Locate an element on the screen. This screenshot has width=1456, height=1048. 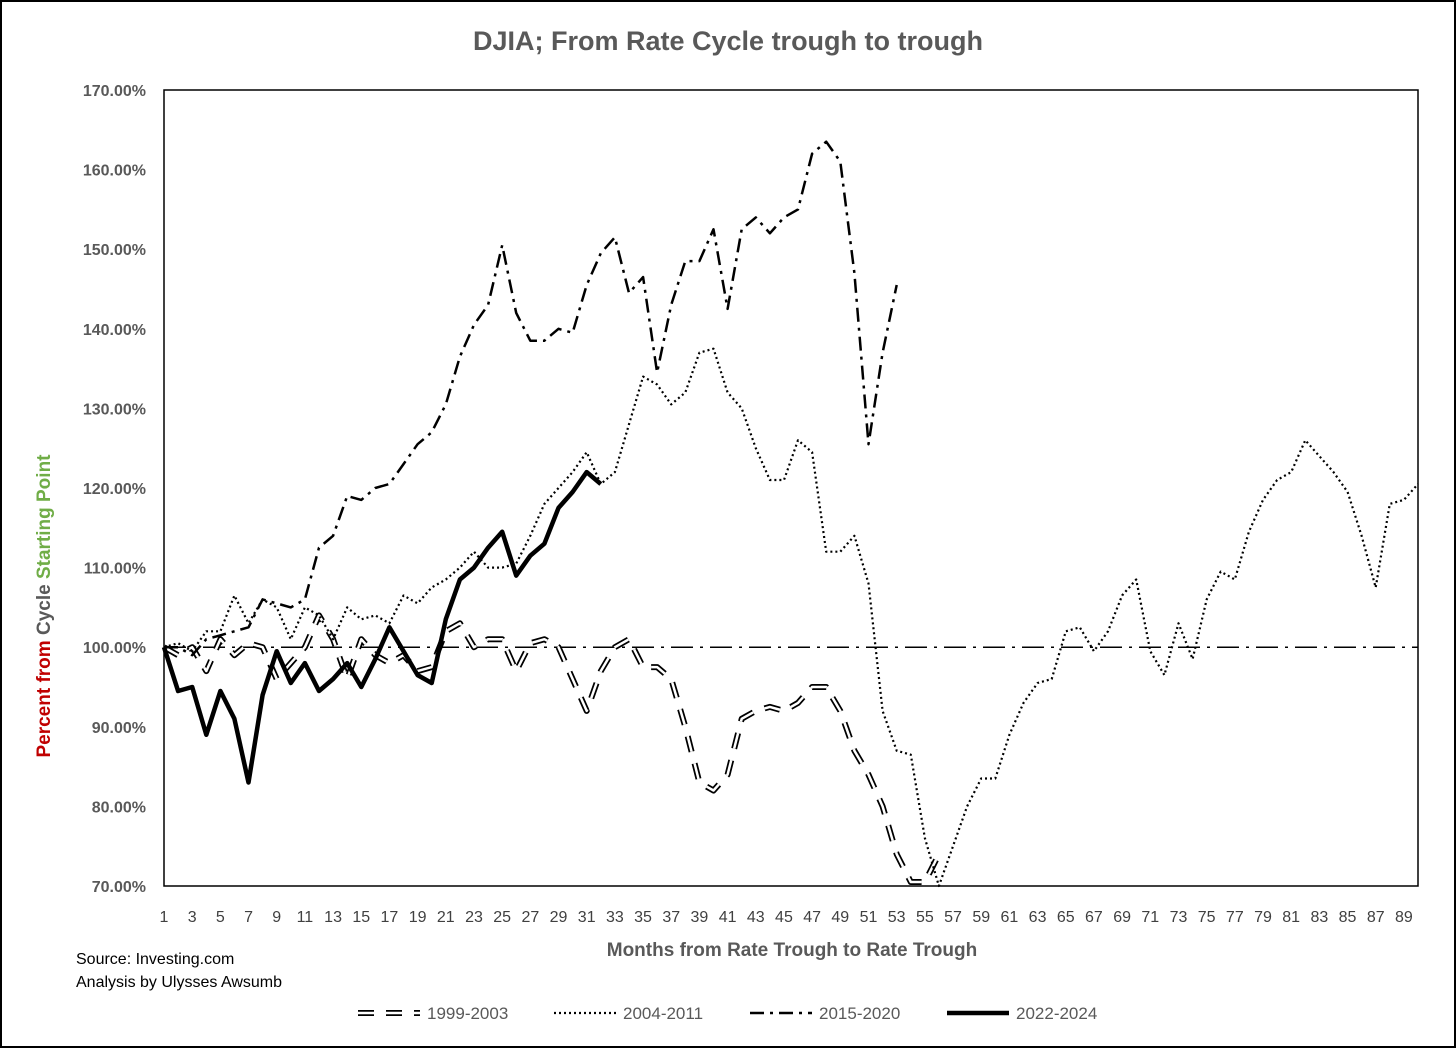
x-tick-label: 9 is located at coordinates (276, 917).